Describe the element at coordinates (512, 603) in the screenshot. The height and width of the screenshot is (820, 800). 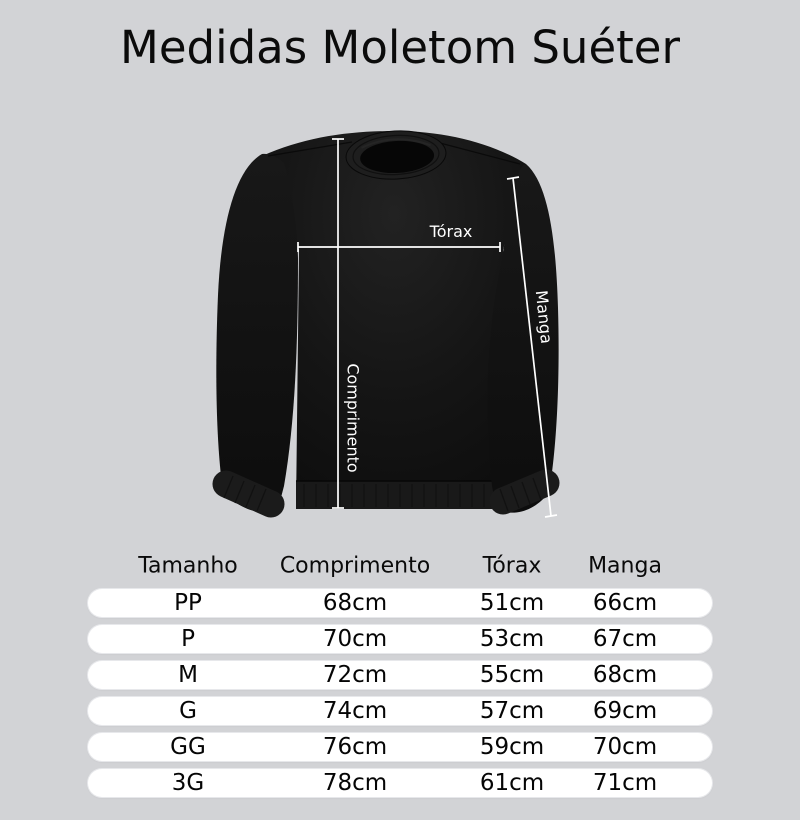
I see `cell-torax: 51cm` at that location.